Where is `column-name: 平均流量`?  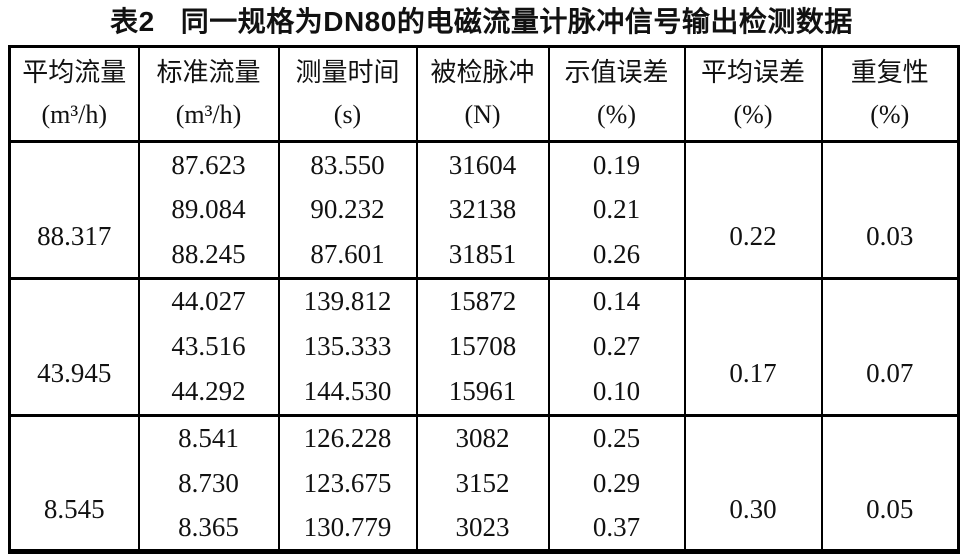
column-name: 平均流量 is located at coordinates (74, 72).